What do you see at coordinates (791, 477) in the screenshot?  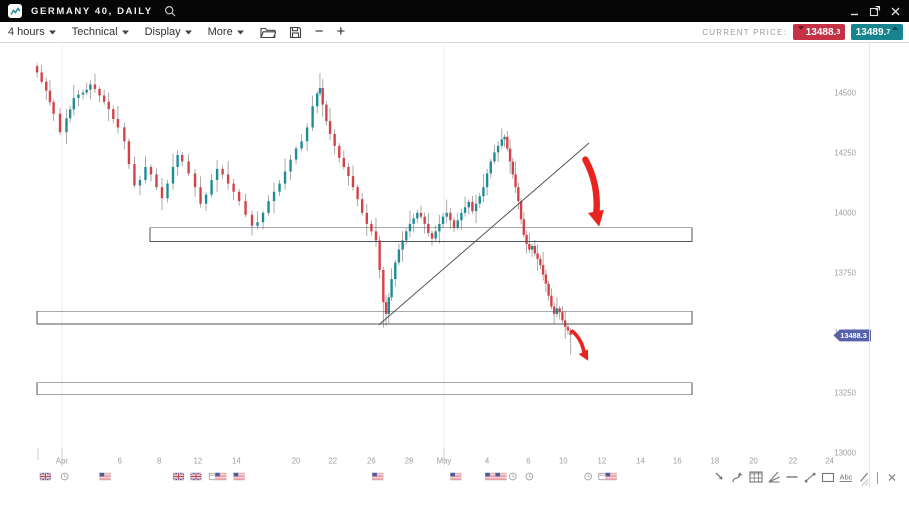 I see `horizontal-line-tool` at bounding box center [791, 477].